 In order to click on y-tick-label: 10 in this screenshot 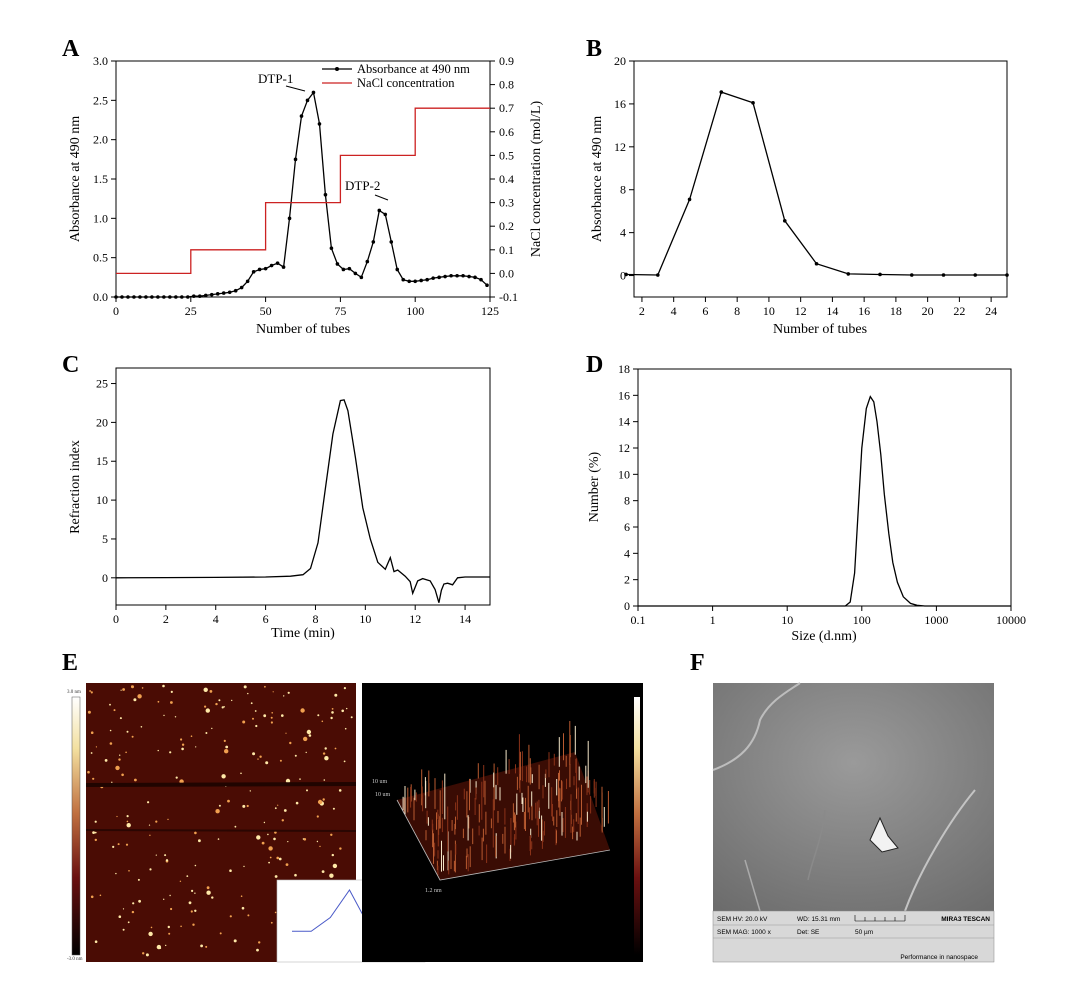, I will do `click(102, 500)`.